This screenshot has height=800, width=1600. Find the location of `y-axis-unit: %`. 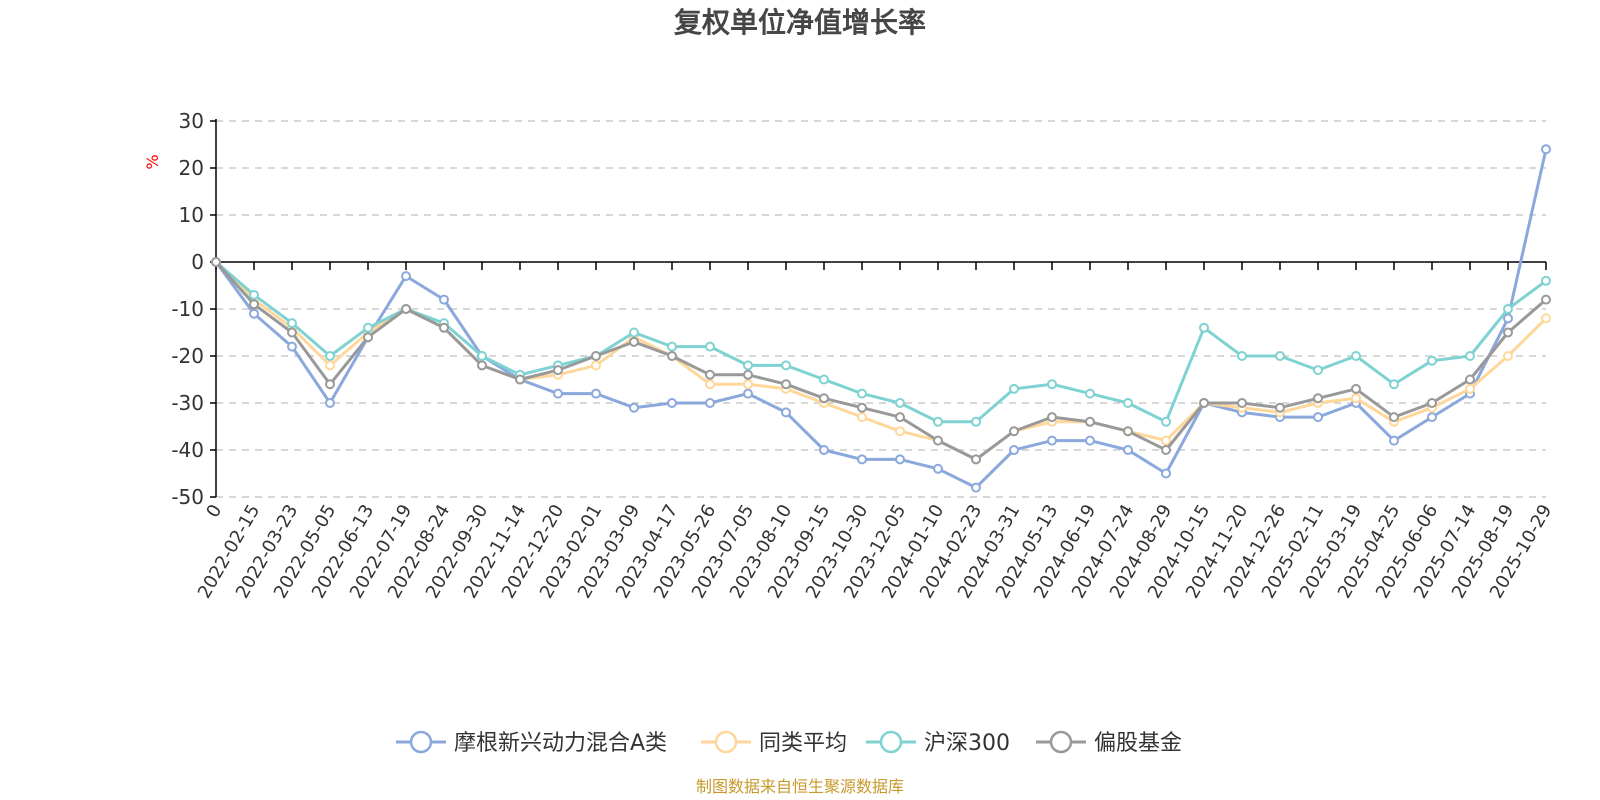

y-axis-unit: % is located at coordinates (152, 161).